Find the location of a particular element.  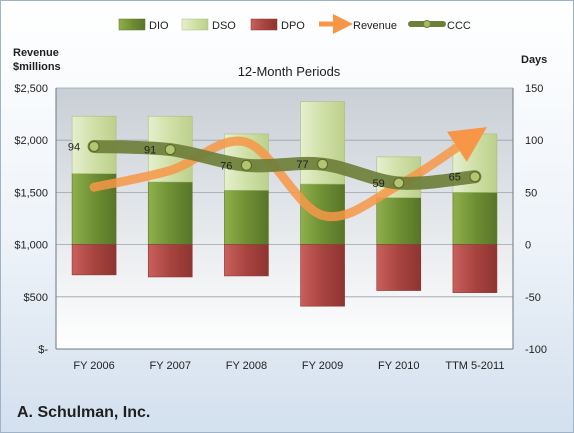

legend-swatch-dio is located at coordinates (132, 24).